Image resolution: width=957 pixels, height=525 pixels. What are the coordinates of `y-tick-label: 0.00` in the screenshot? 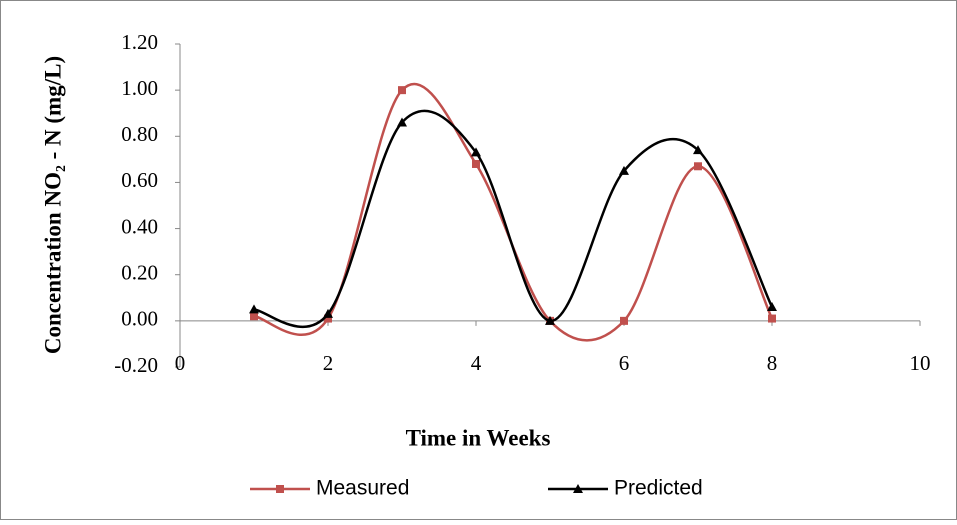 It's located at (139, 319).